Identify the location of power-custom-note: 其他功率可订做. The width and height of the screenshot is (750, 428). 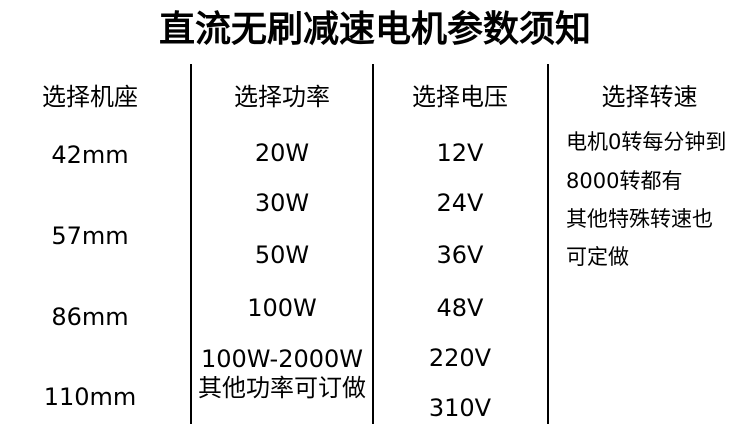
(282, 388).